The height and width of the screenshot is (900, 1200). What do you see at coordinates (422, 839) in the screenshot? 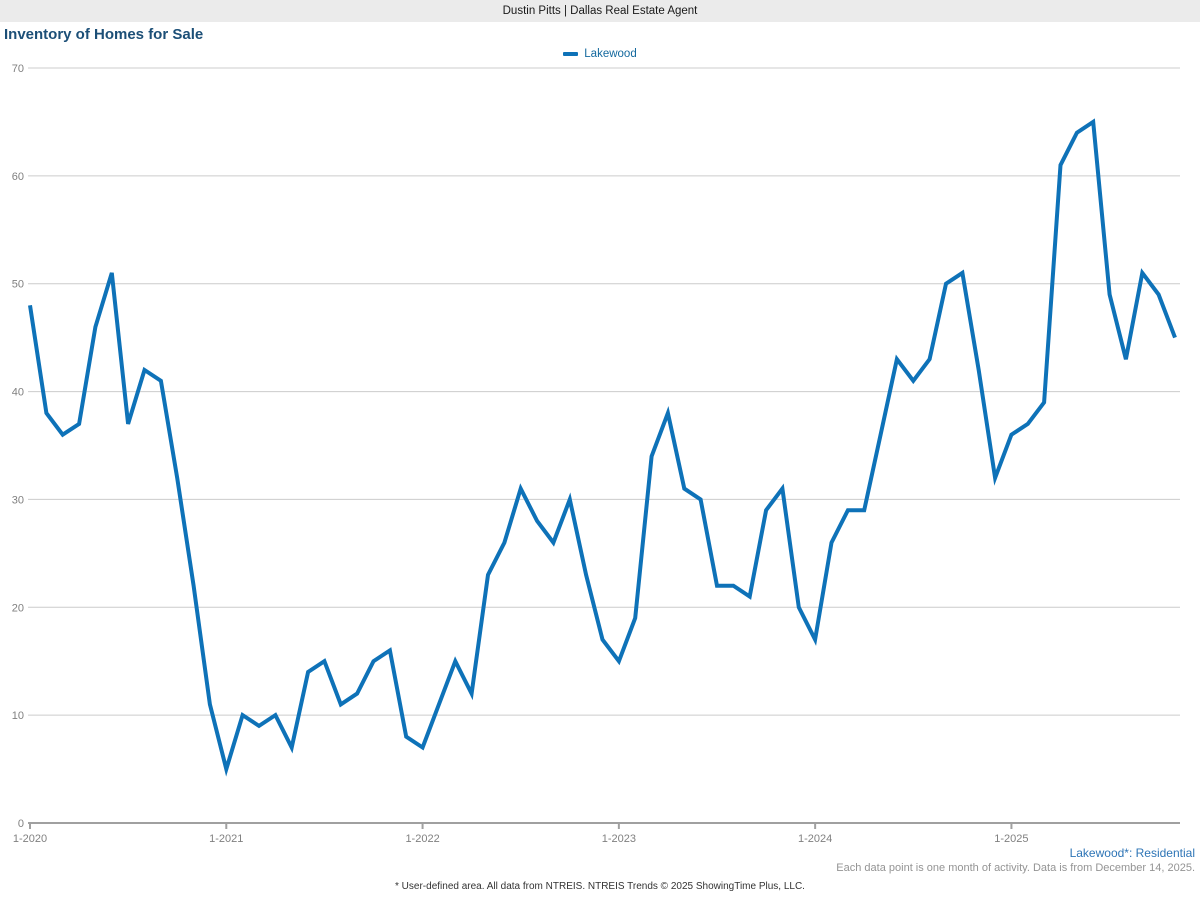
I see `x-axis-label: 1-2022` at bounding box center [422, 839].